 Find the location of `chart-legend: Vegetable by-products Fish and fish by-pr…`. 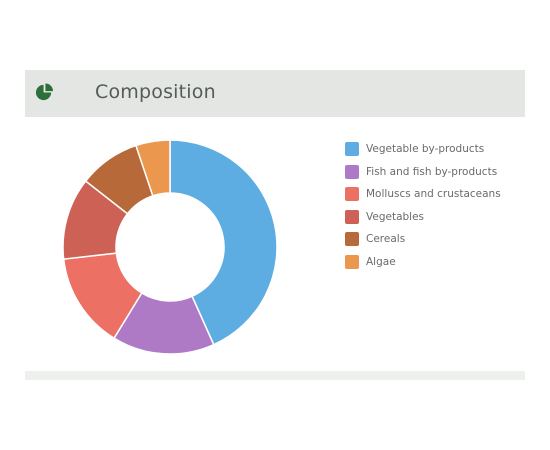

chart-legend: Vegetable by-products Fish and fish by-pr… is located at coordinates (423, 205).